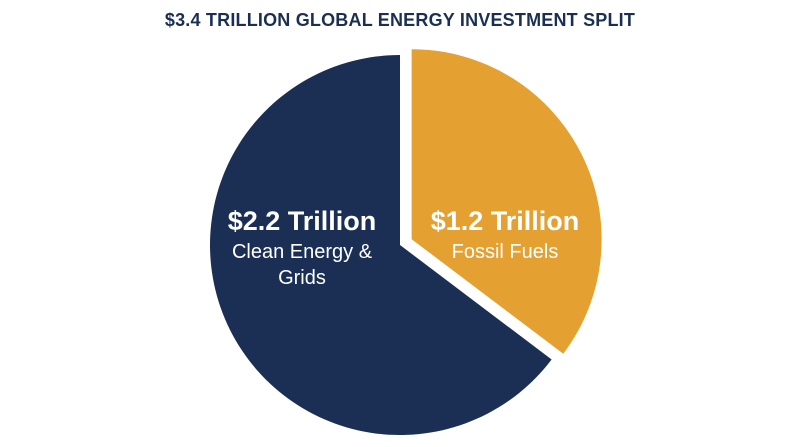 The height and width of the screenshot is (447, 800). I want to click on category-label: Clean Energy & Grids, so click(302, 265).